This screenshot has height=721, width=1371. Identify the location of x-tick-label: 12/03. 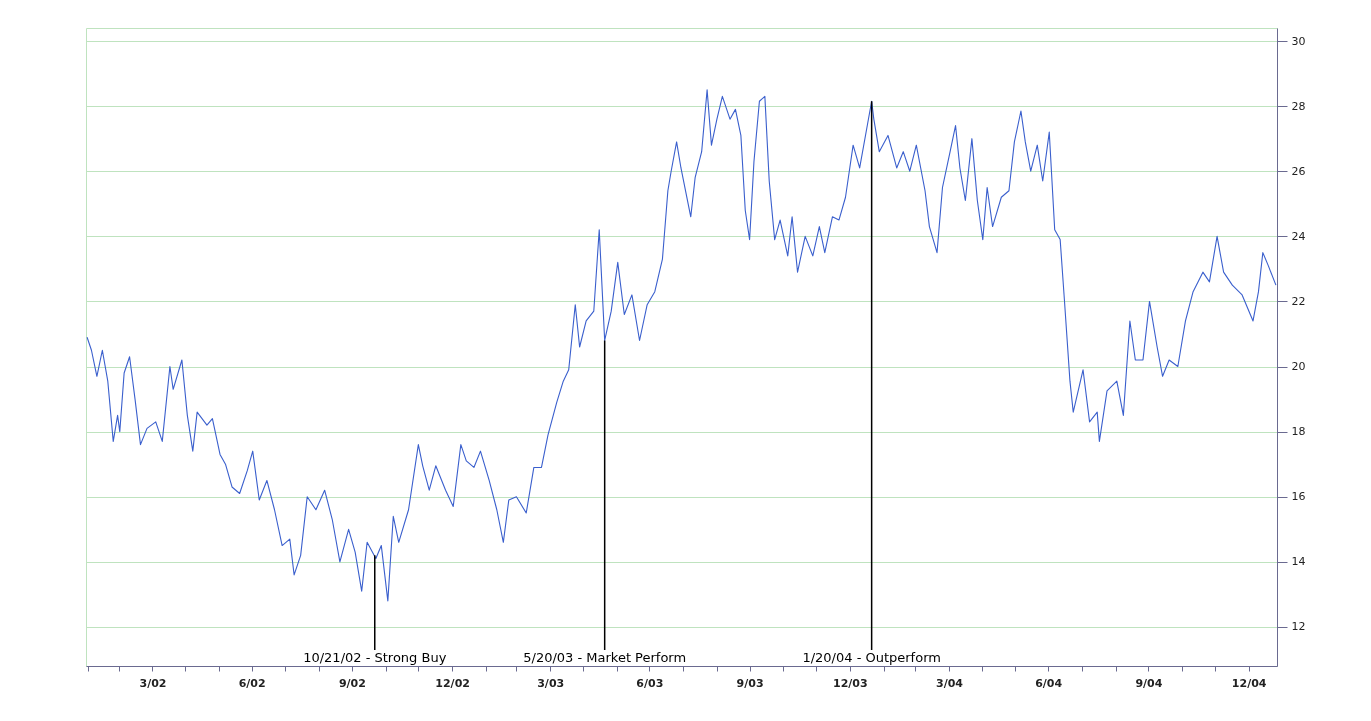
(850, 683).